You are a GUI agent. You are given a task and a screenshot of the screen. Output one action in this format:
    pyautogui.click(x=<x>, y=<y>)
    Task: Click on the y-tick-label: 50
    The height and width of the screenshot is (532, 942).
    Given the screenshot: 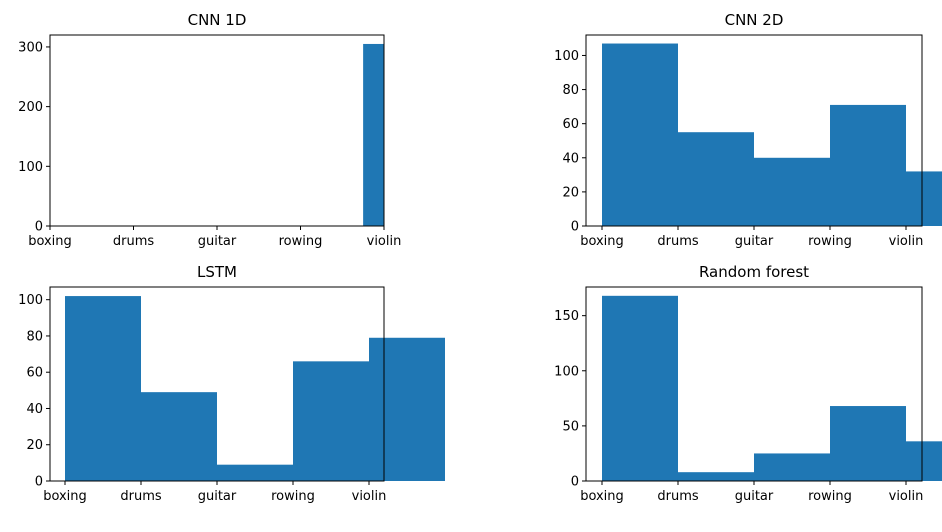 What is the action you would take?
    pyautogui.click(x=570, y=426)
    